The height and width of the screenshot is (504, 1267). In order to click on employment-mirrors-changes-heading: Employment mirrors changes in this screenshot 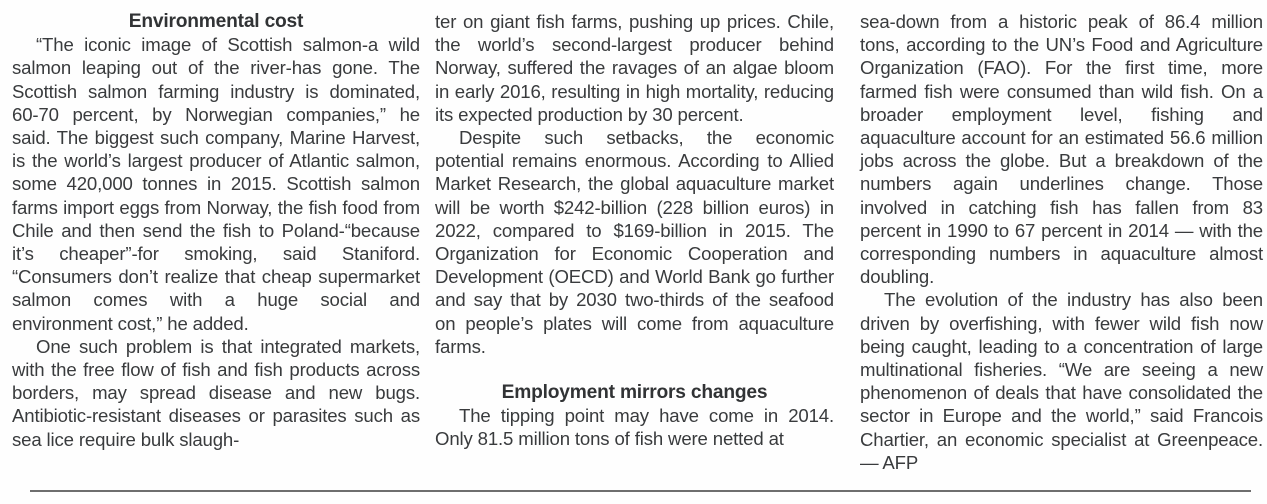, I will do `click(634, 393)`.